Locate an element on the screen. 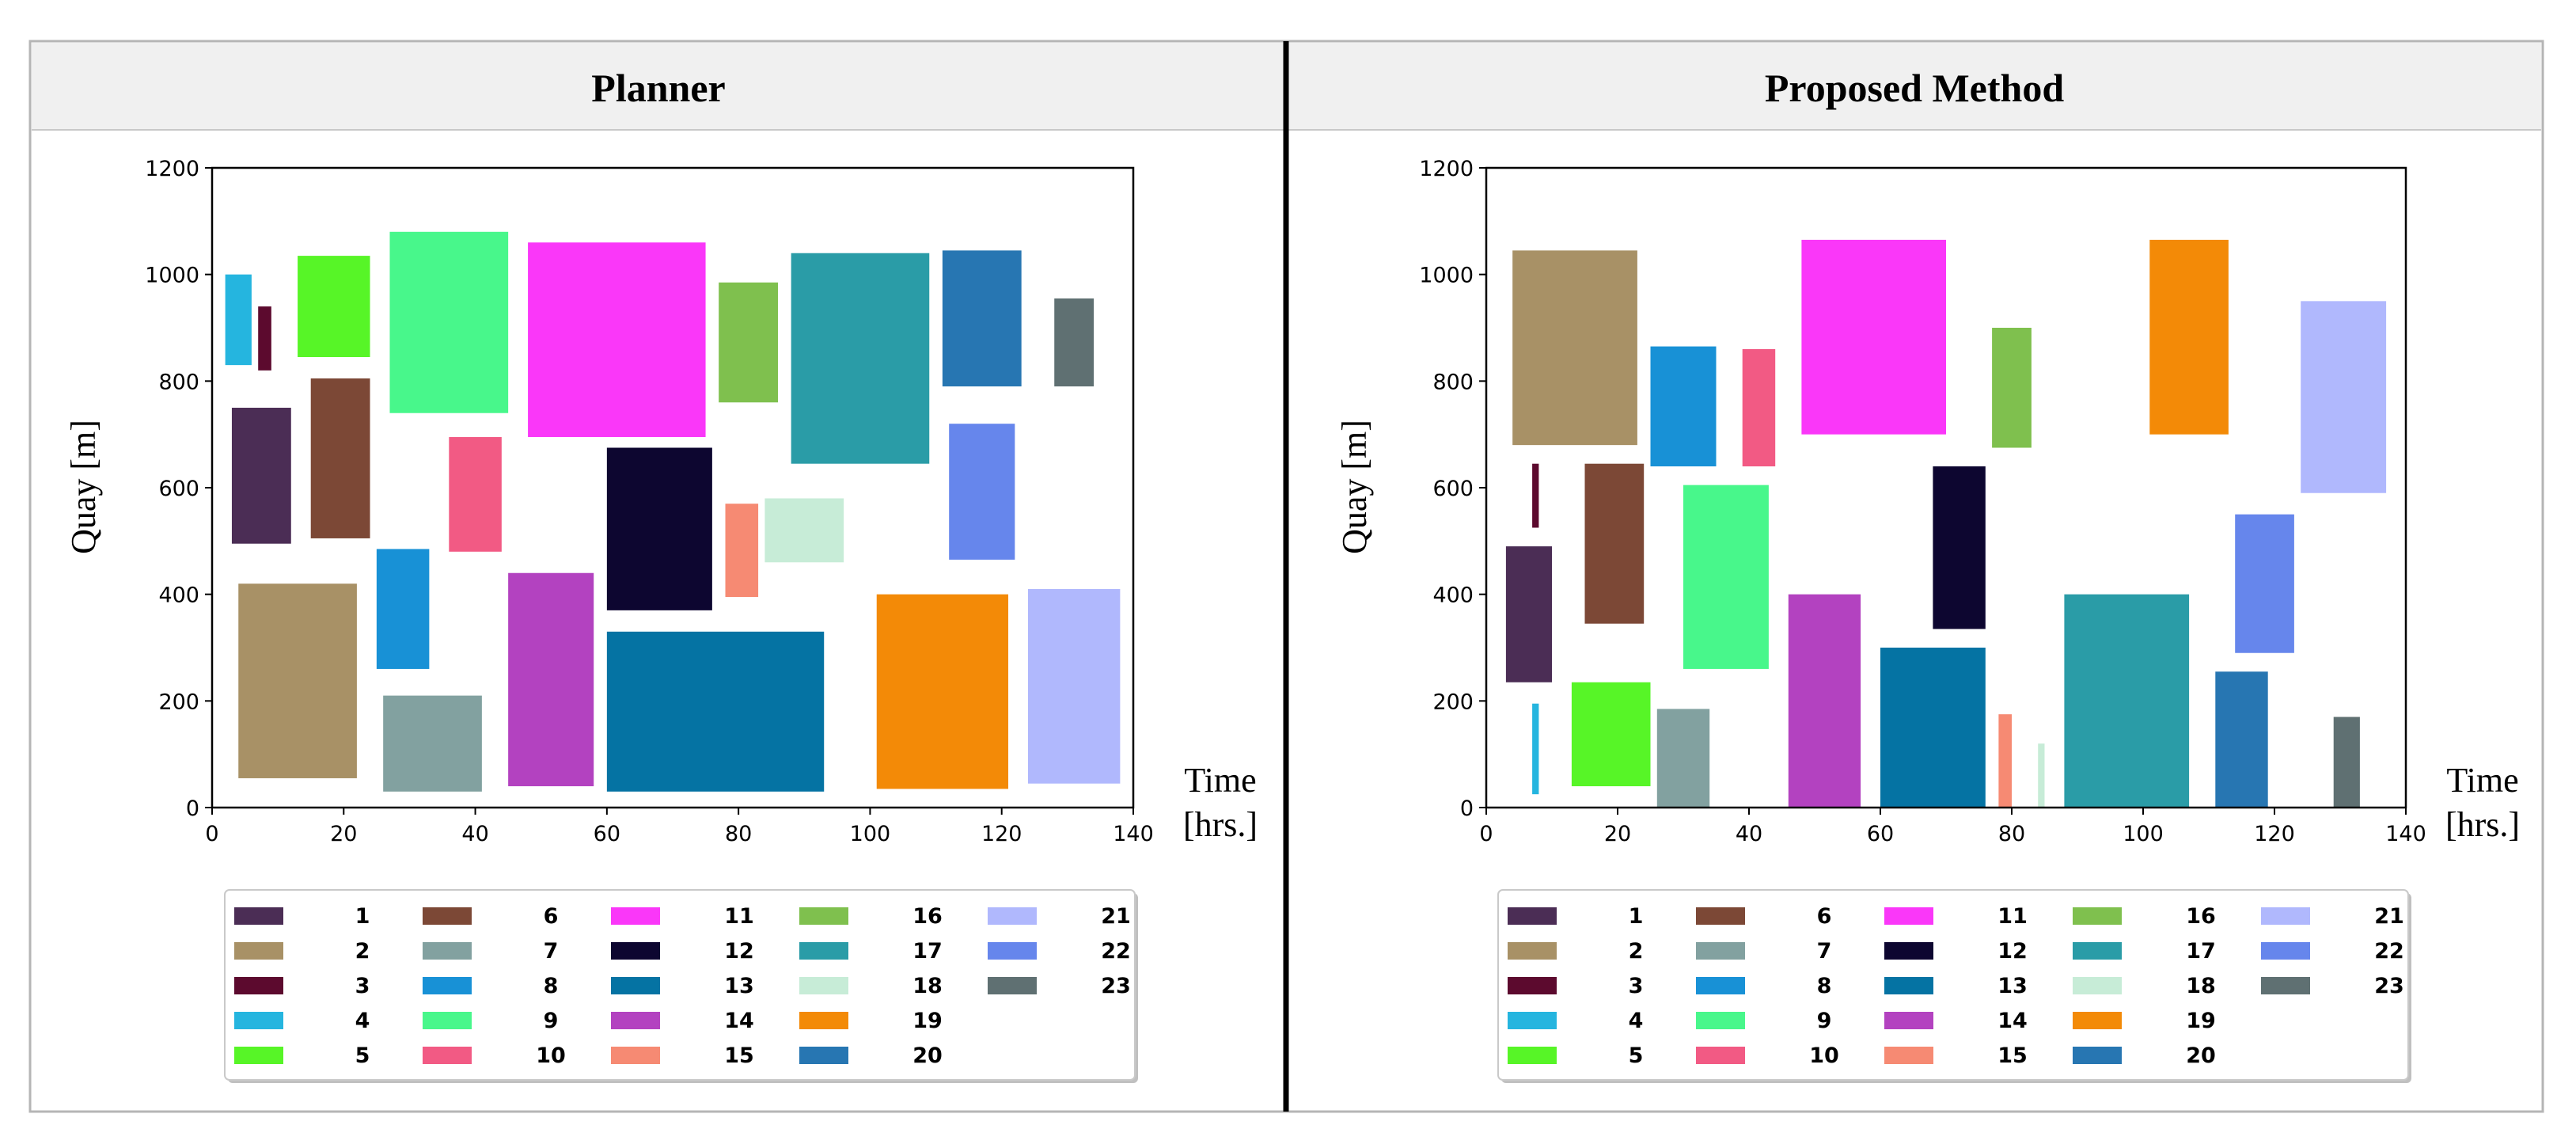  vessel-23-bar is located at coordinates (1074, 342).